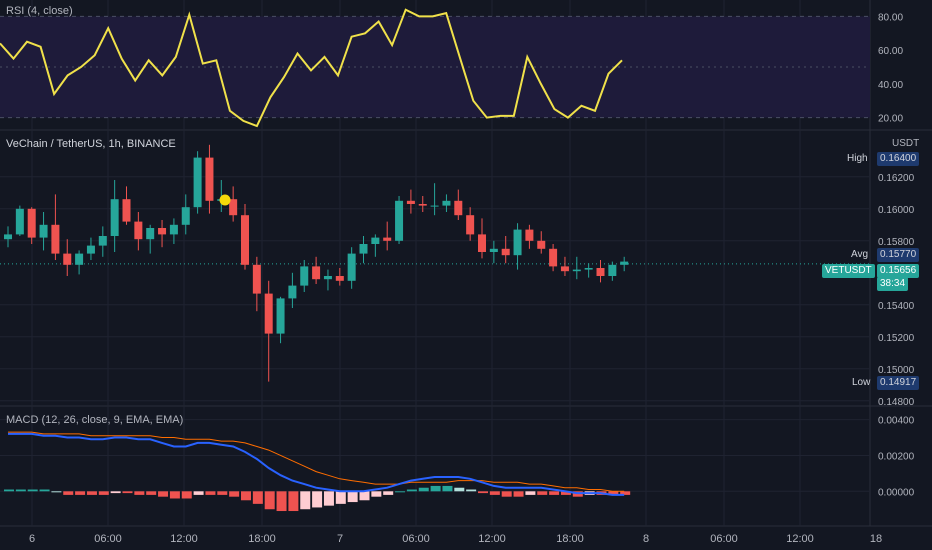 Image resolution: width=932 pixels, height=550 pixels. Describe the element at coordinates (896, 456) in the screenshot. I see `macd-axis-label: 0.00200` at that location.